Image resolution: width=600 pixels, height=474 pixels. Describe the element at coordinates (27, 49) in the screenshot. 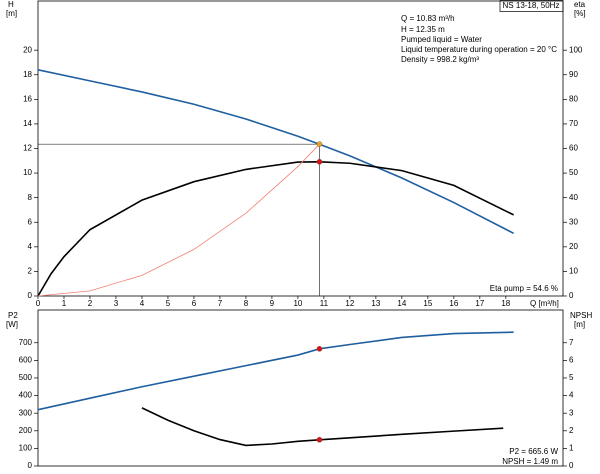

I see `y-tick-label: 20` at that location.